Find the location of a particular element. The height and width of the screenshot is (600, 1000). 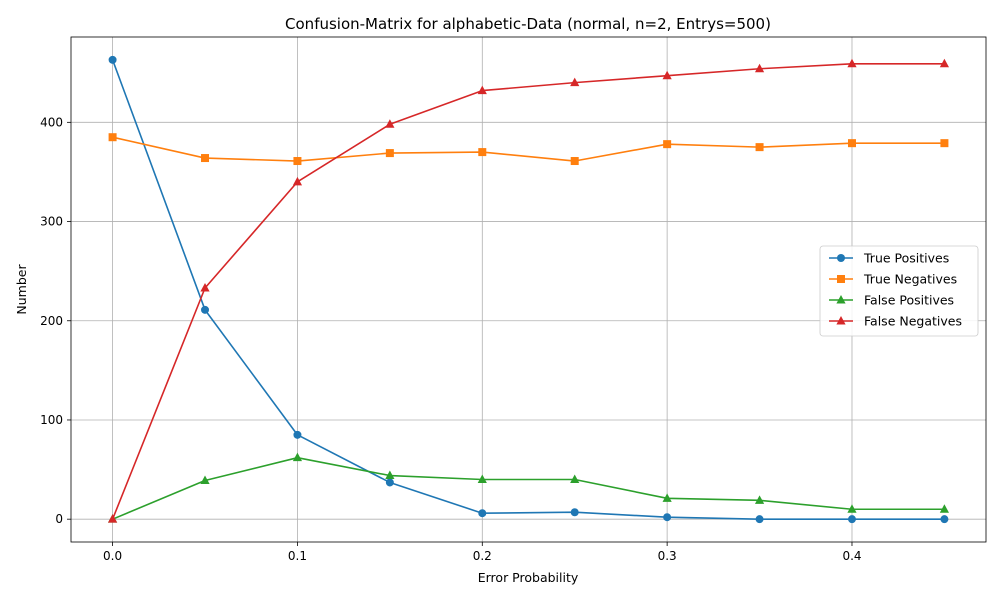

x-tick-label: 0.2 is located at coordinates (482, 556).